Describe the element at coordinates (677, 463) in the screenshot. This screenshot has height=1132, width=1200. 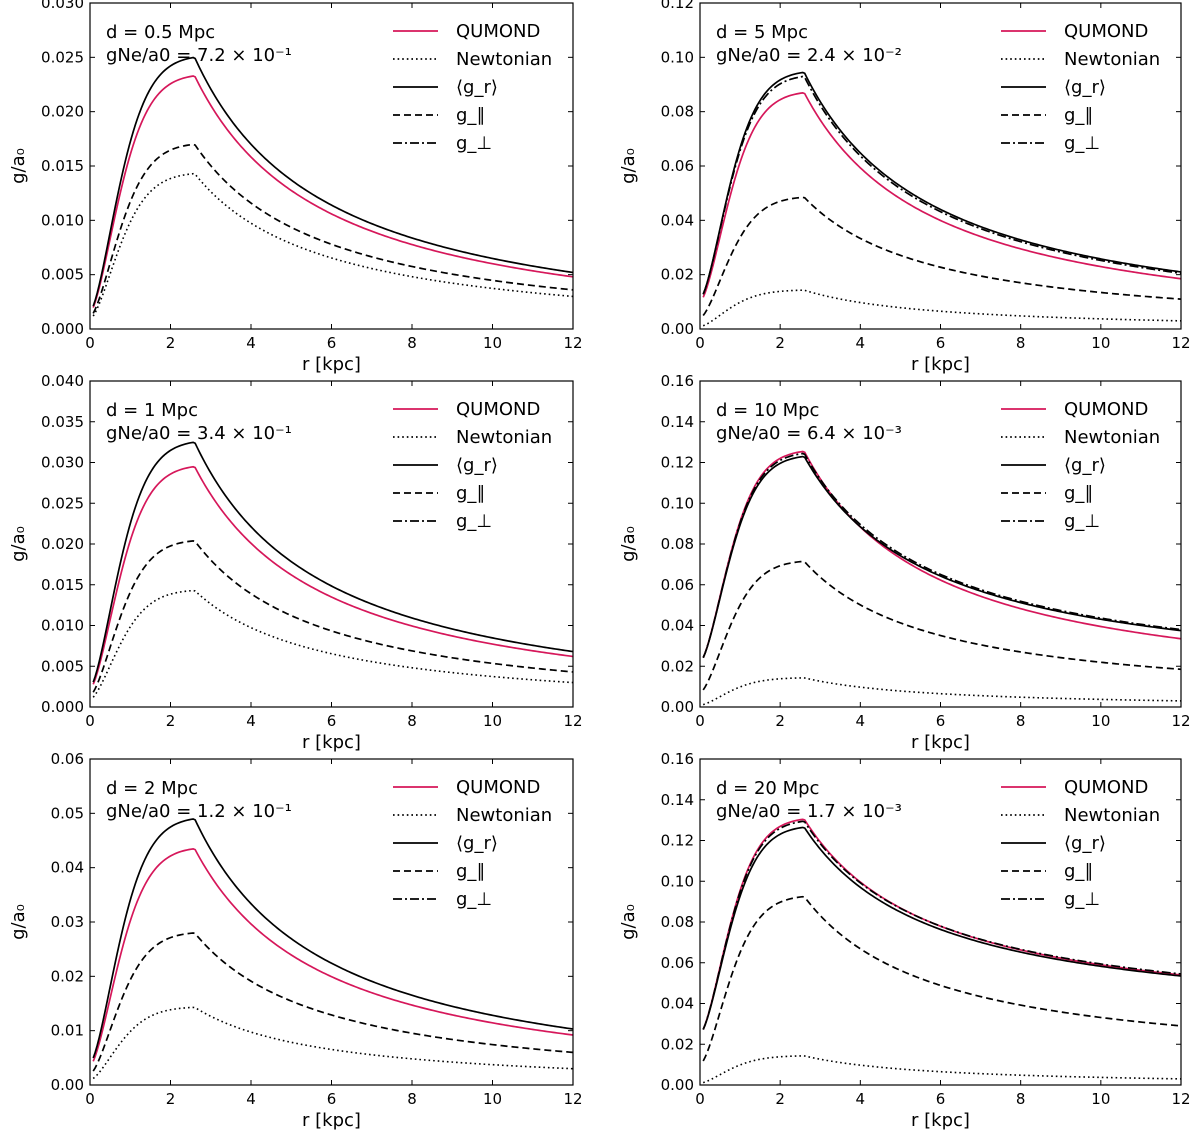
I see `y-tick-label: 0.12` at that location.